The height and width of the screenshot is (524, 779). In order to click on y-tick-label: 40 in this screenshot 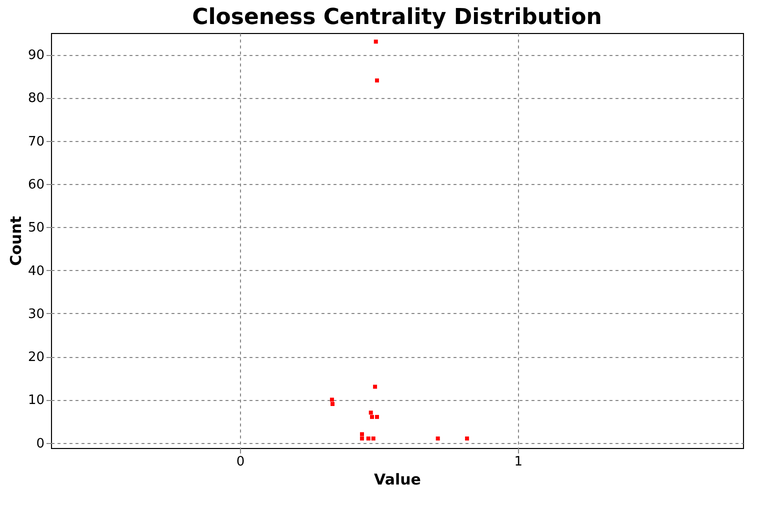, I will do `click(36, 271)`.